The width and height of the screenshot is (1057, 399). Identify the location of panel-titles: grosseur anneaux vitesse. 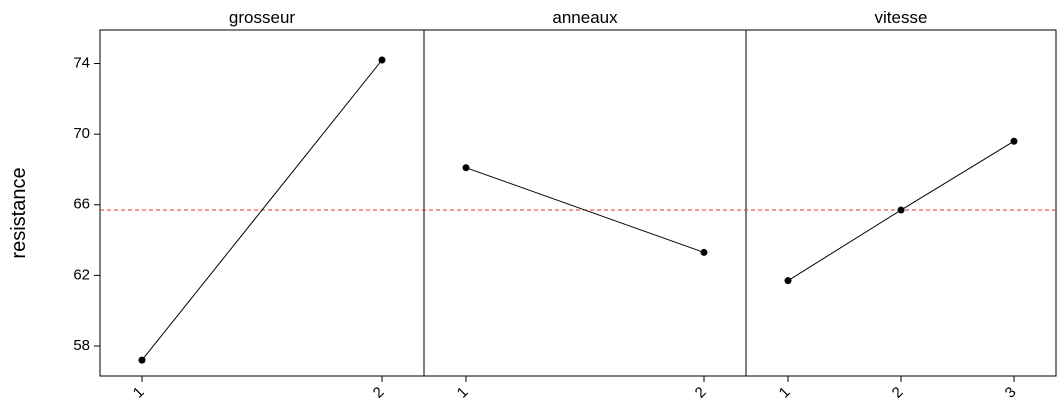
(578, 17).